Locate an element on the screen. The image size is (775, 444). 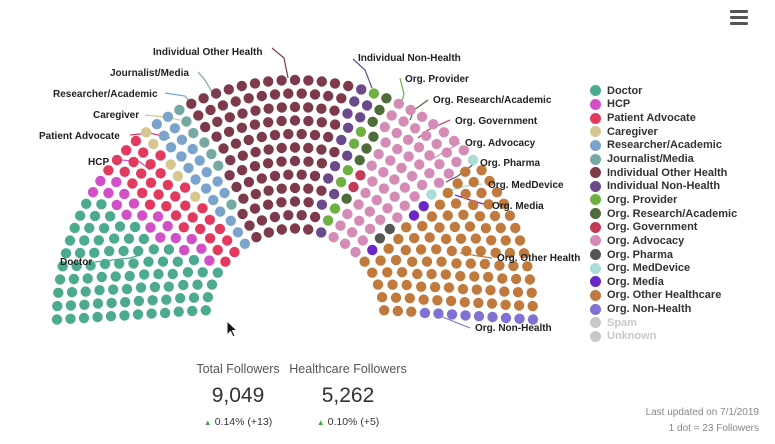
legend-item-caregiver: Caregiver is located at coordinates (663, 132).